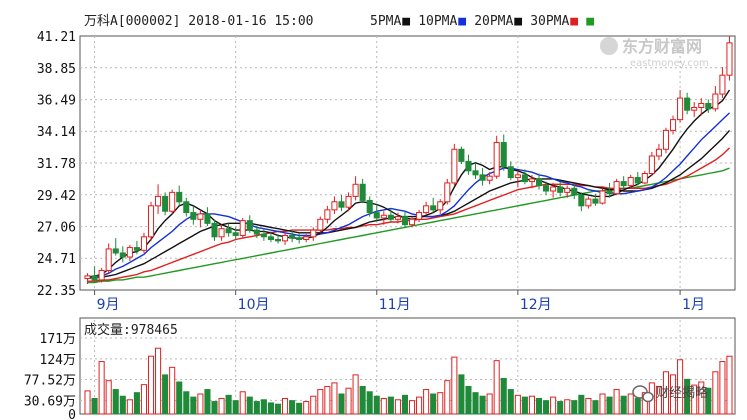 The image size is (747, 420). I want to click on month-label: 9月, so click(108, 305).